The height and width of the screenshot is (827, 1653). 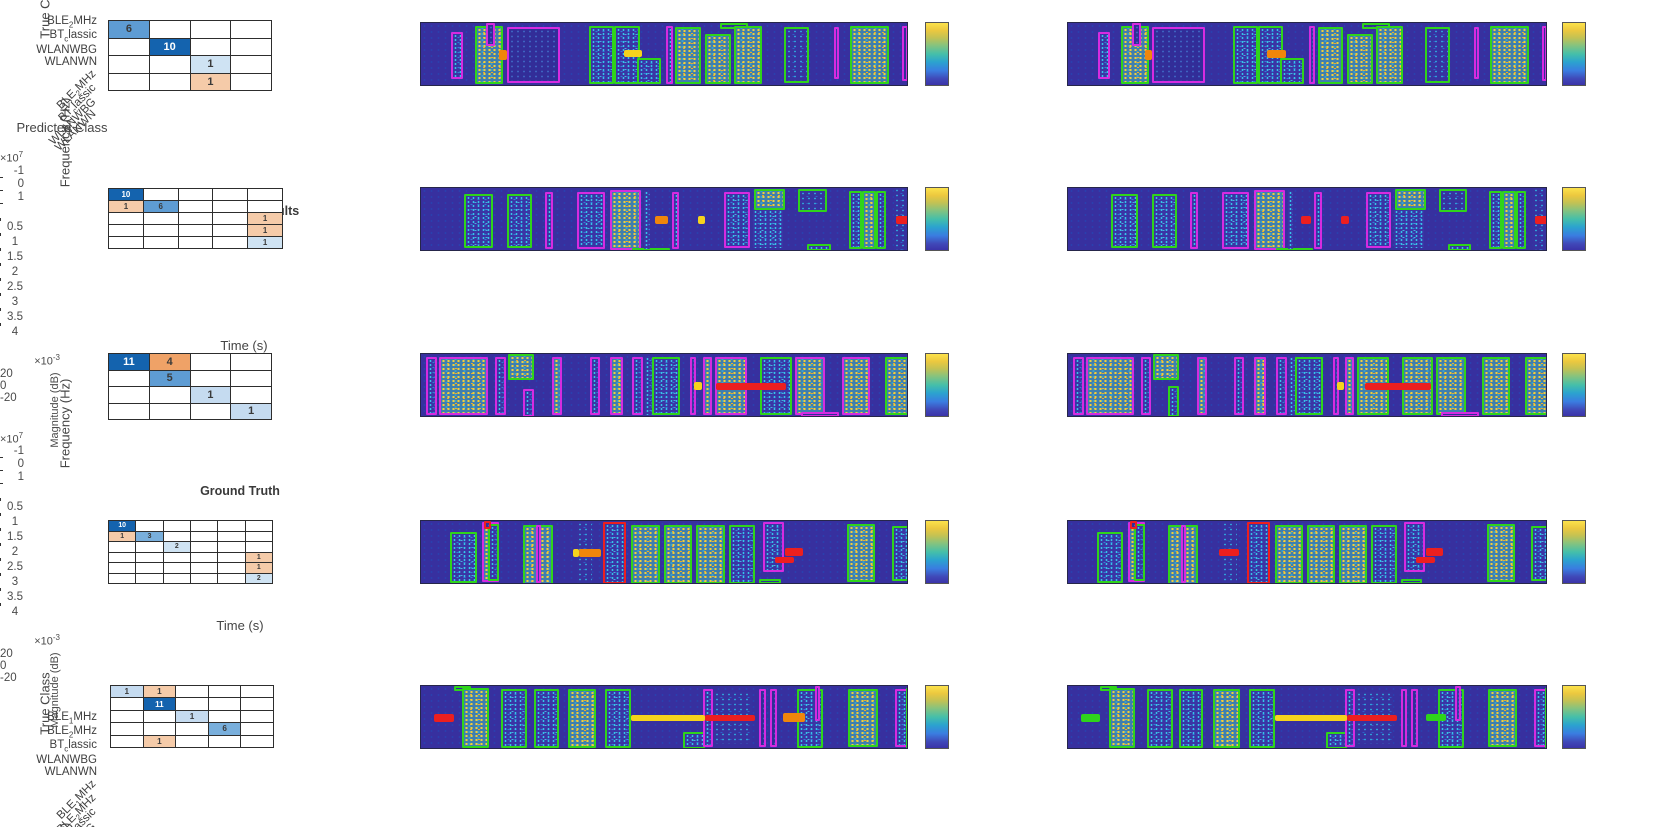 What do you see at coordinates (169, 378) in the screenshot?
I see `confusion-cell: 5` at bounding box center [169, 378].